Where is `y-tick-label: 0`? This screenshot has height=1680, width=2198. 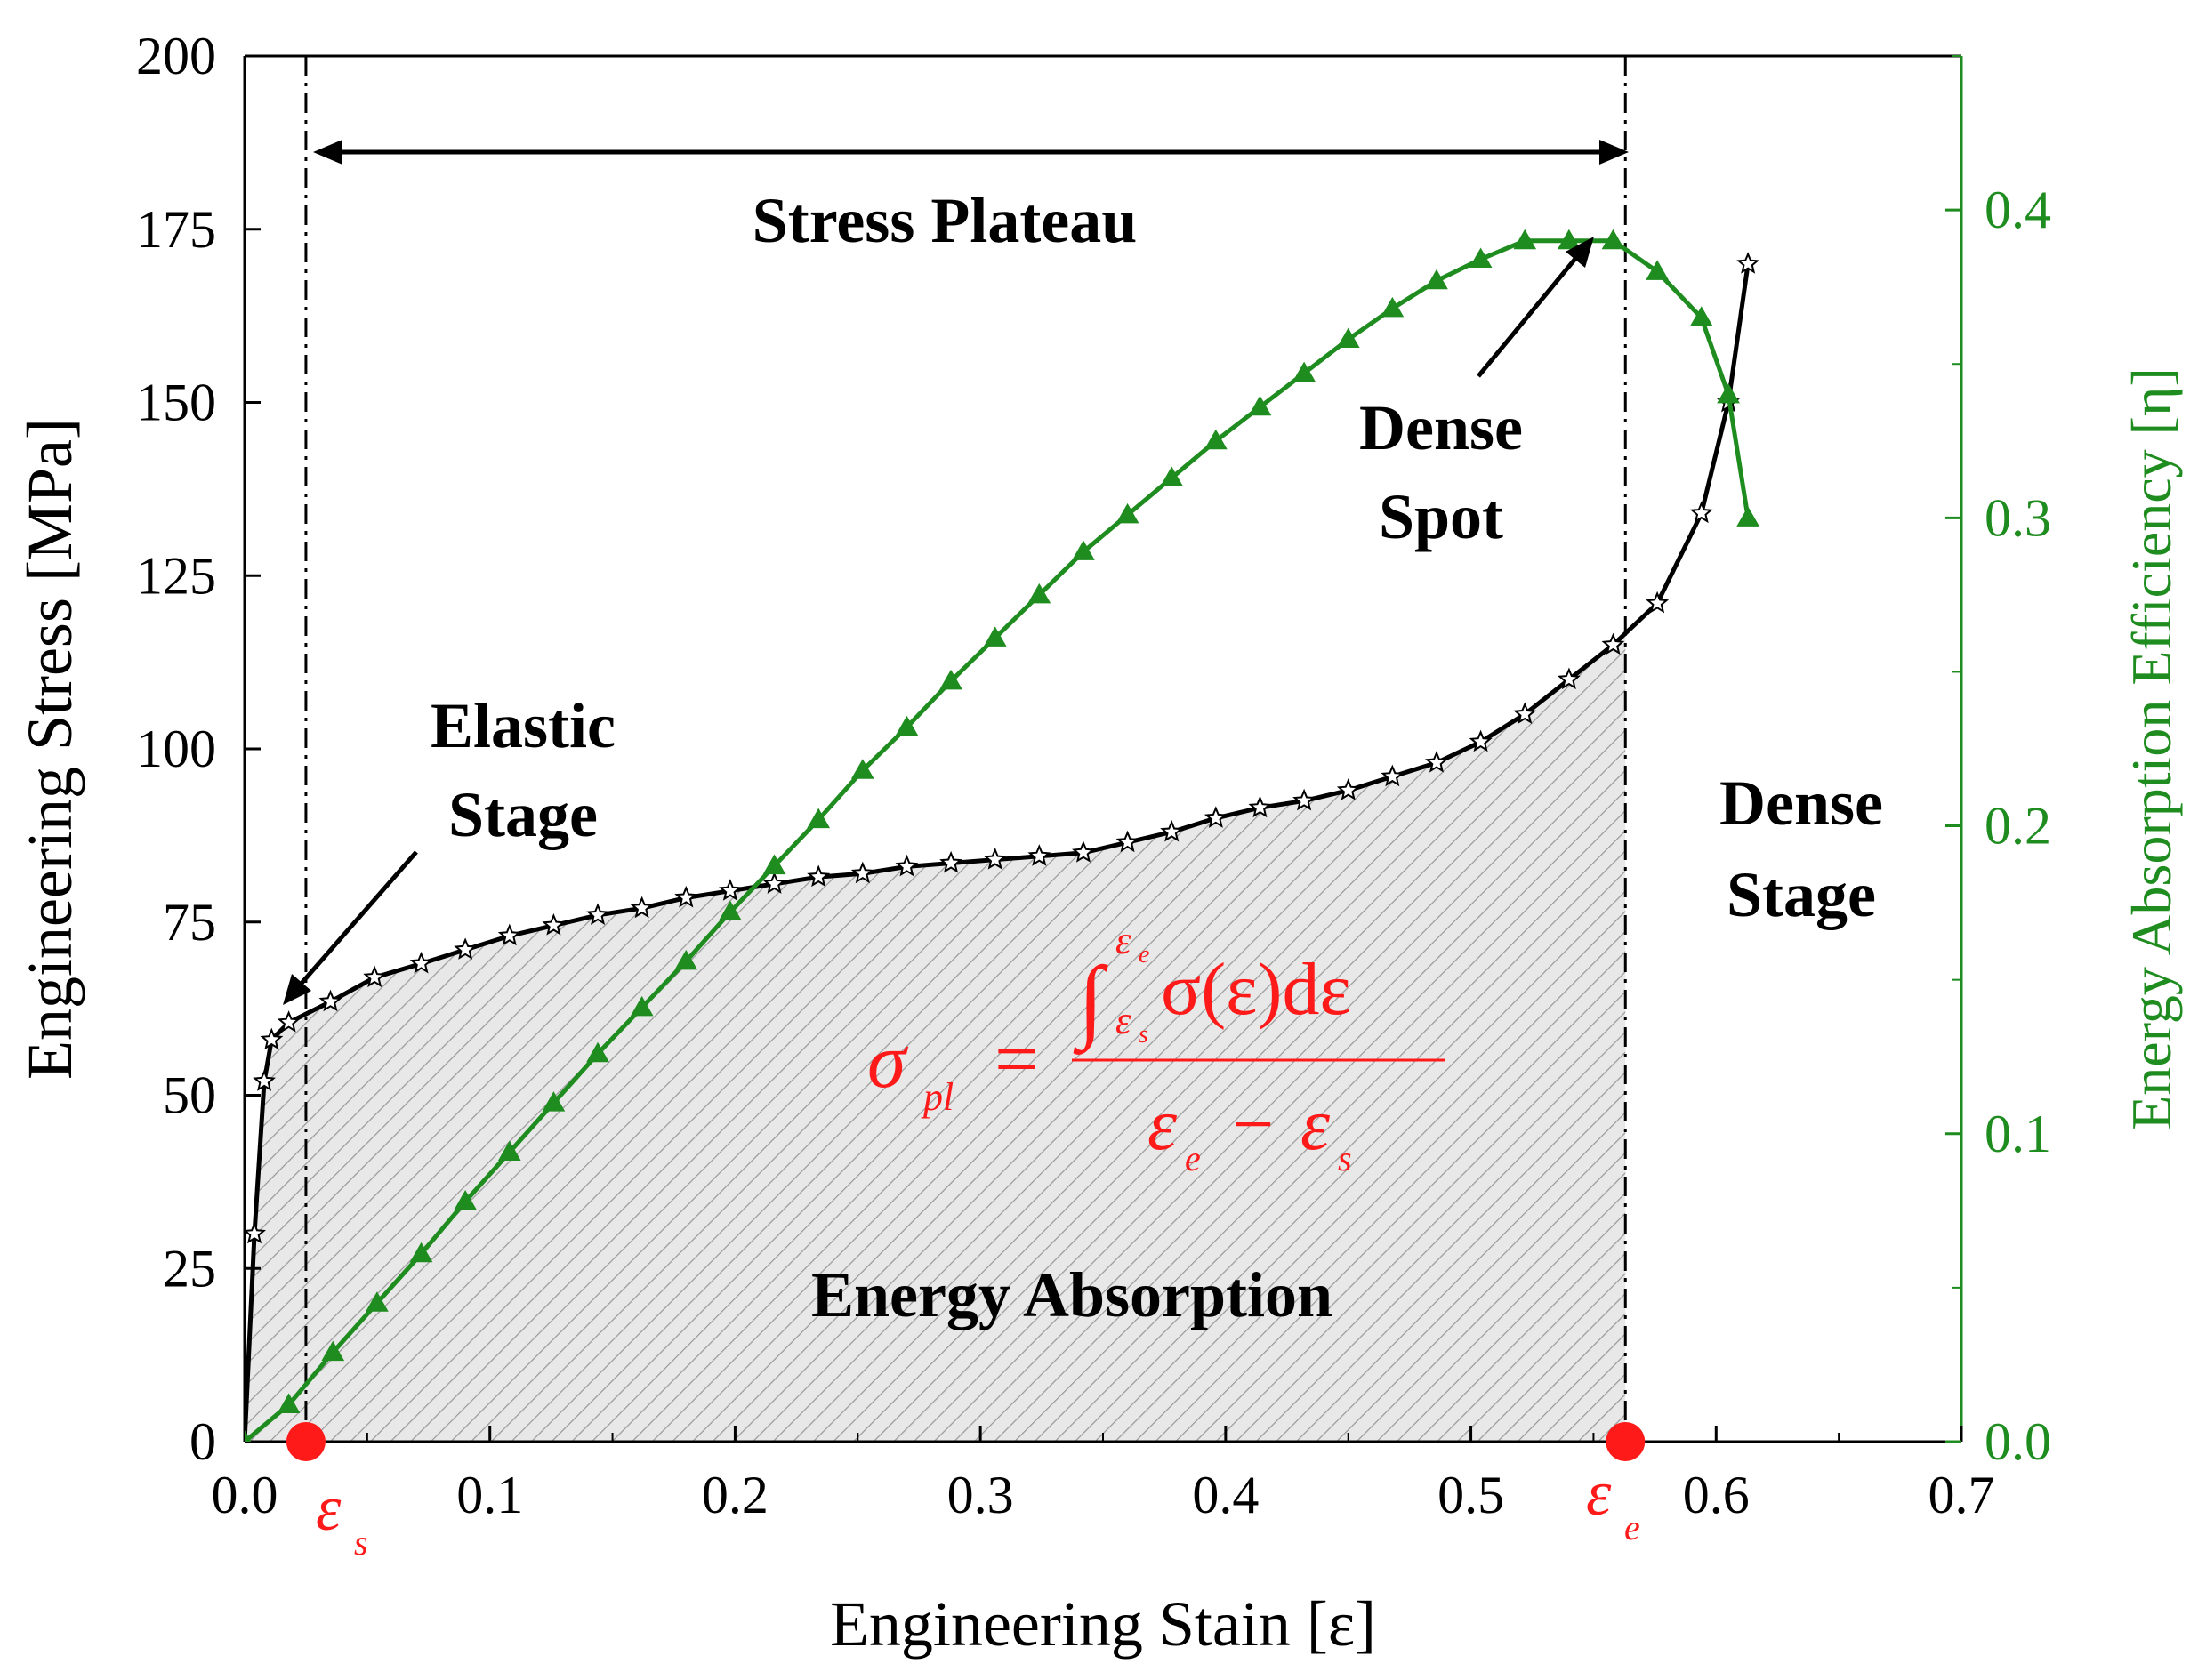
y-tick-label: 0 is located at coordinates (203, 1441).